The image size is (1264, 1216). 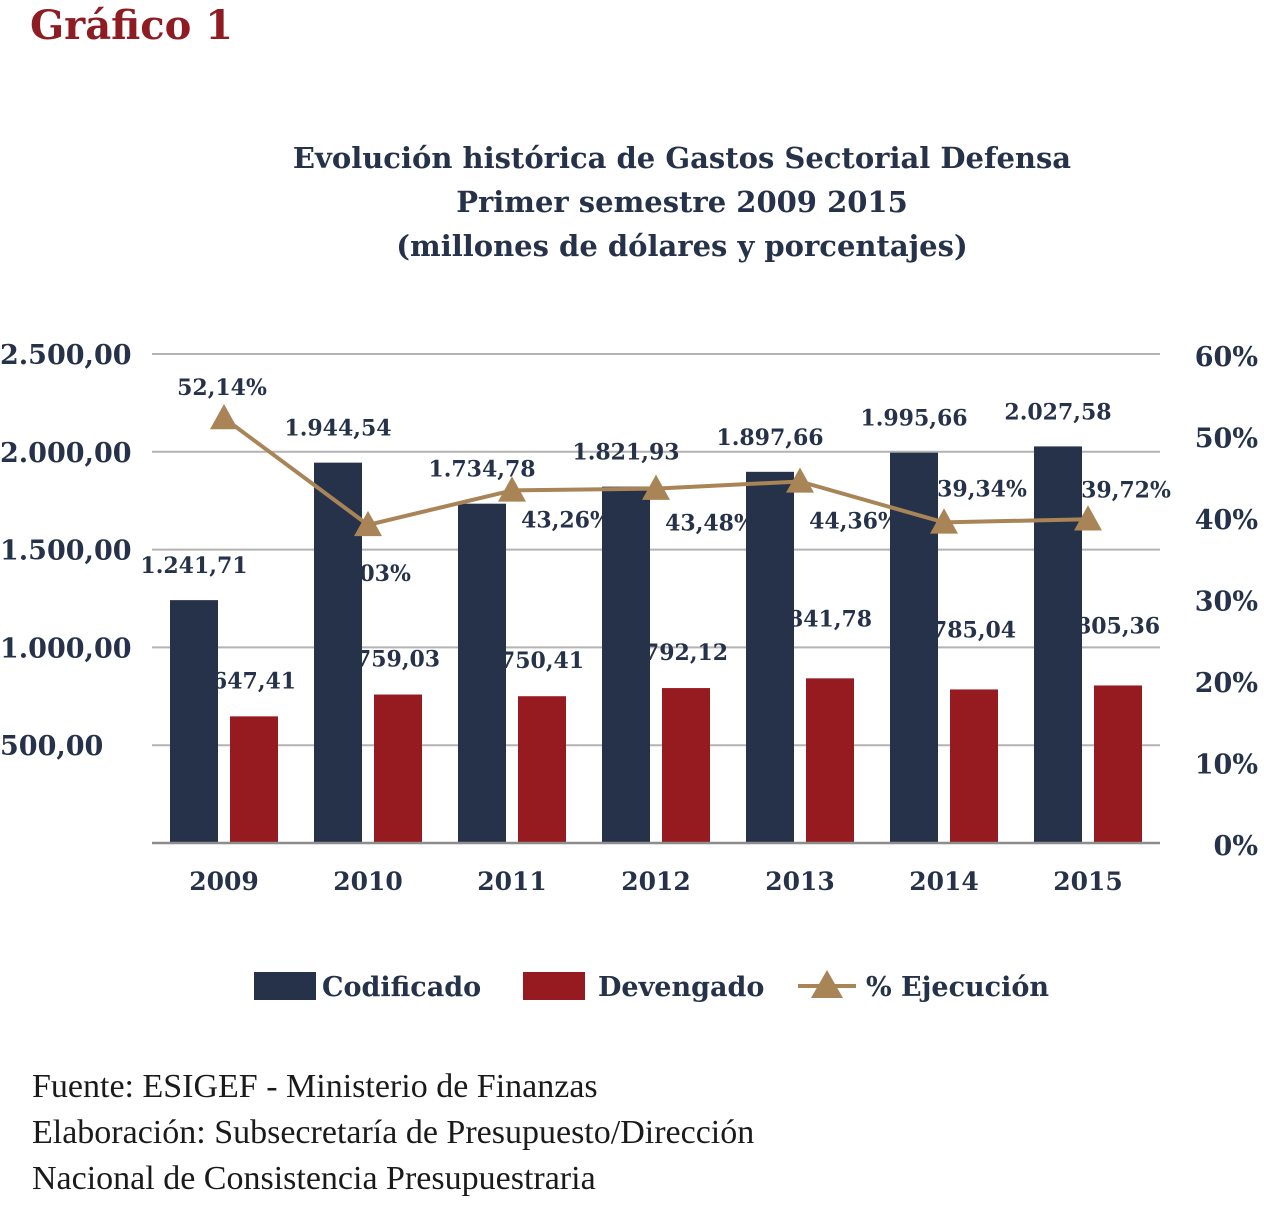 What do you see at coordinates (625, 453) in the screenshot?
I see `label-codificado: 1.821,93` at bounding box center [625, 453].